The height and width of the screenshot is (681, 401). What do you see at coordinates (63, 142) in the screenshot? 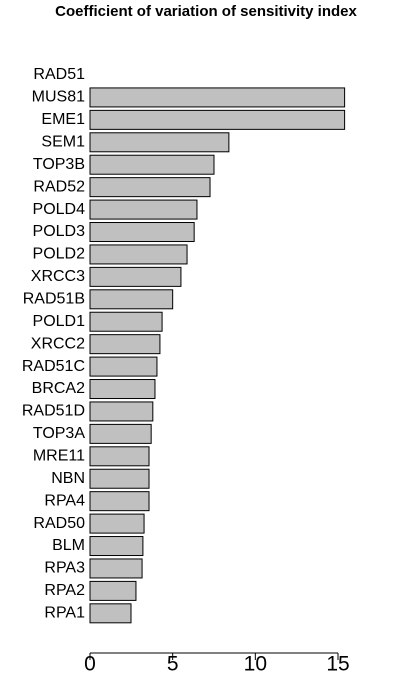
I see `y-tick-label: SEM1` at bounding box center [63, 142].